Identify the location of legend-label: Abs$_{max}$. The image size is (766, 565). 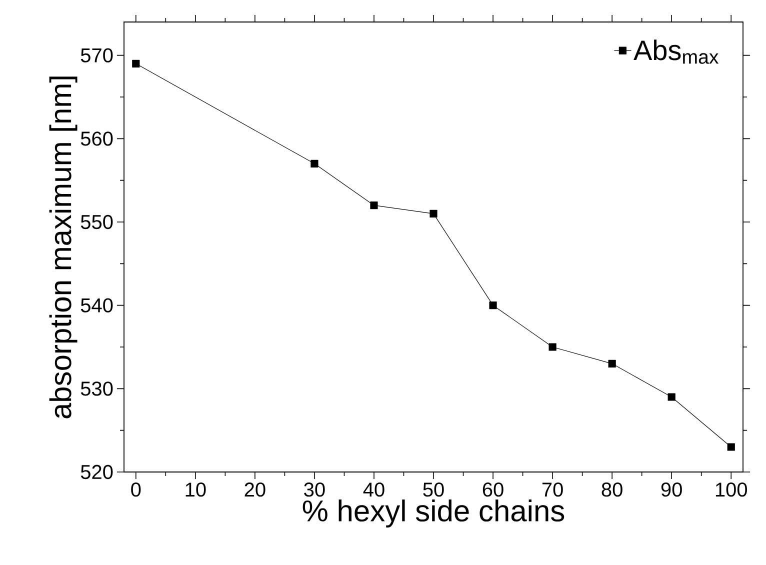
(676, 52).